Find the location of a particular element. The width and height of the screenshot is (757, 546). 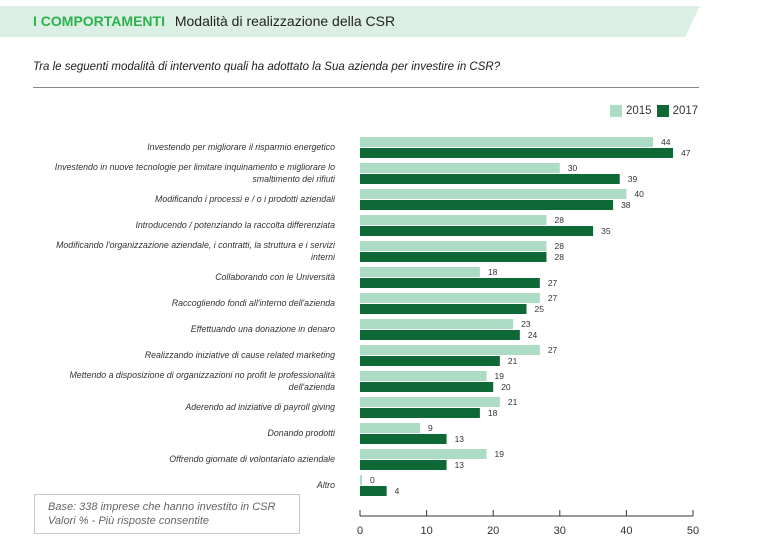

x-tick-label: 20 is located at coordinates (493, 531).